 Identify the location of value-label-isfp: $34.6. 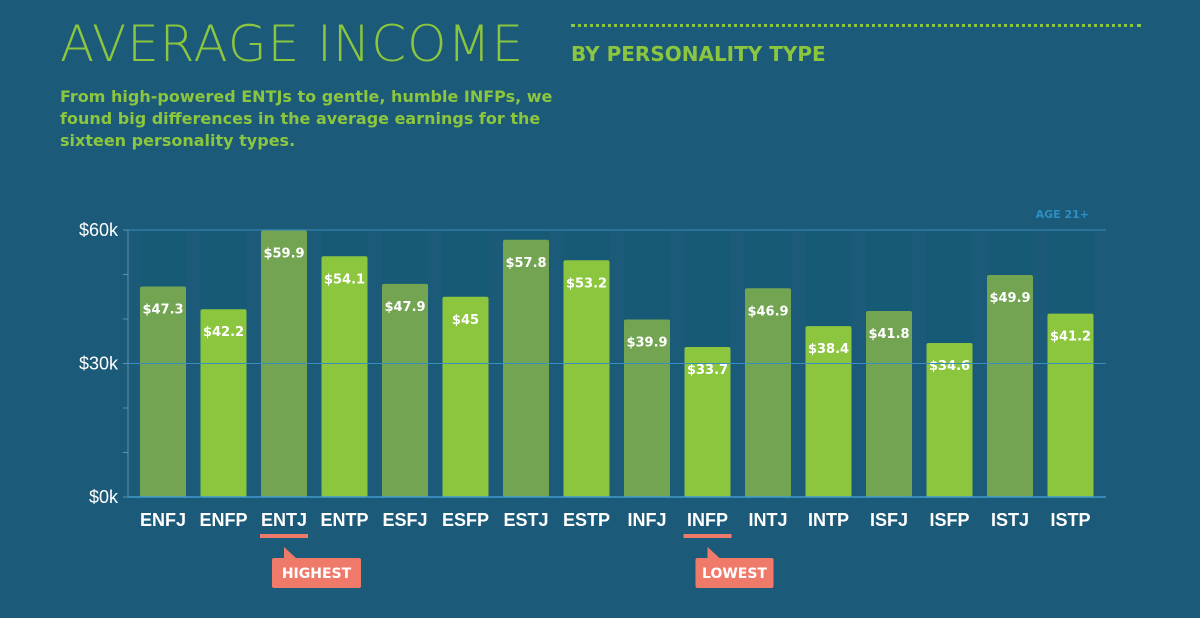
(949, 366).